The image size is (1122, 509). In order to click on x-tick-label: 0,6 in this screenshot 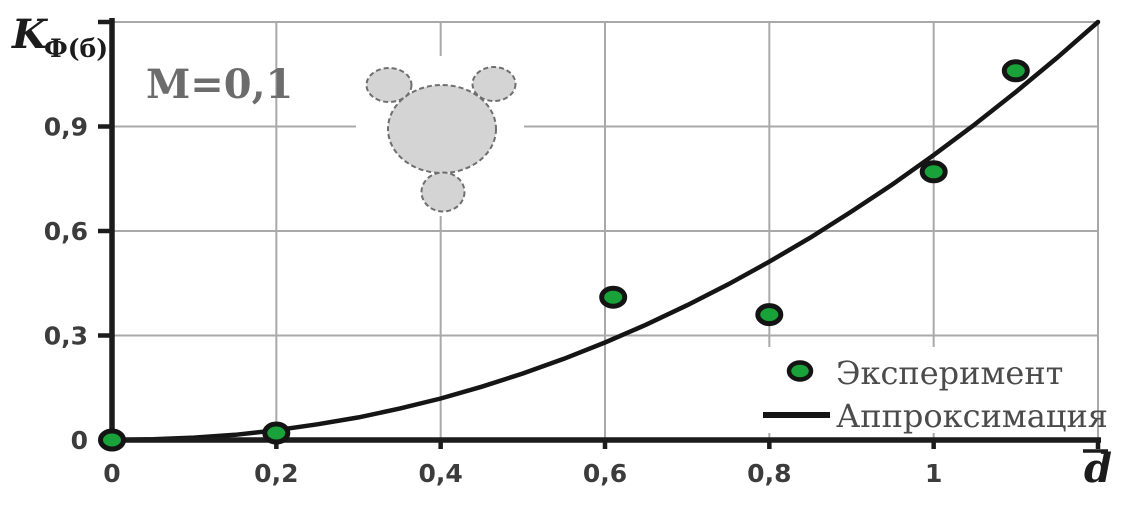, I will do `click(605, 473)`.